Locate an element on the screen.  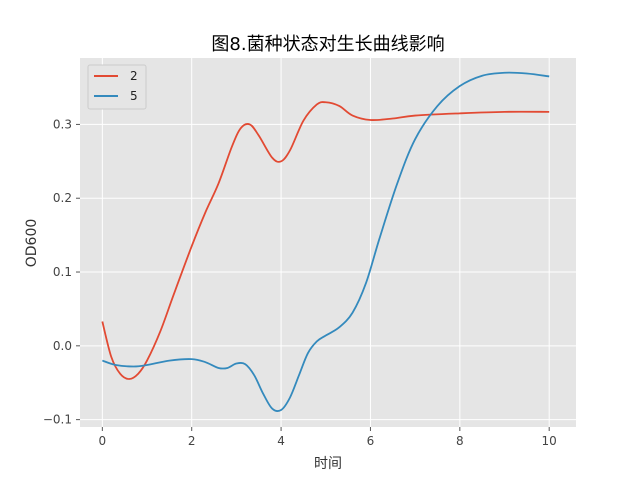
y-tick-label: 0.0 is located at coordinates (62, 346).